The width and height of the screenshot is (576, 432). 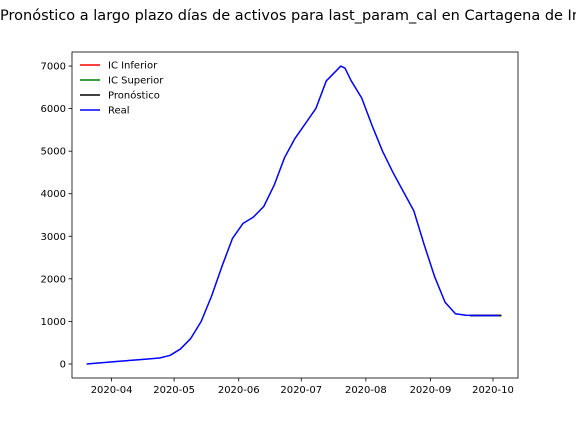 What do you see at coordinates (112, 390) in the screenshot?
I see `x-tick-label: 2020-04` at bounding box center [112, 390].